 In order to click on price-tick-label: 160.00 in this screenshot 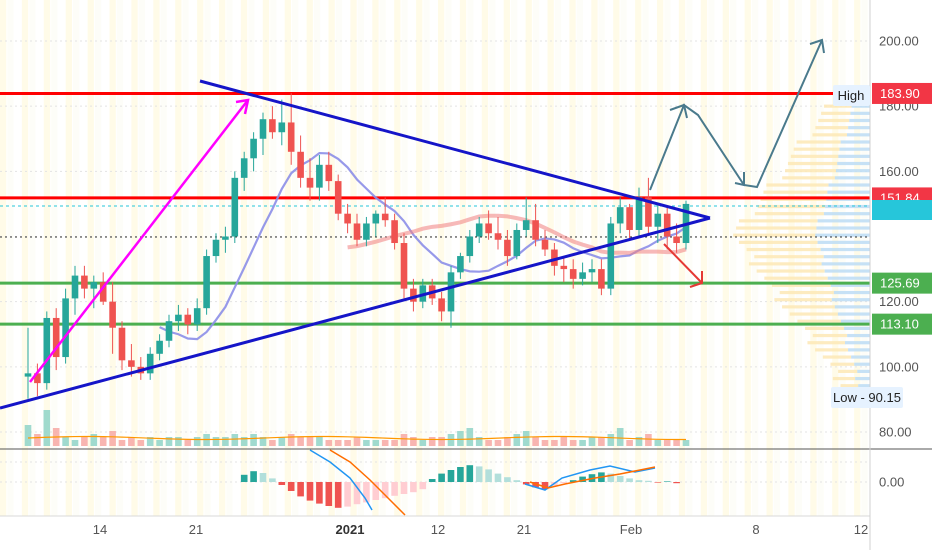, I will do `click(899, 171)`.